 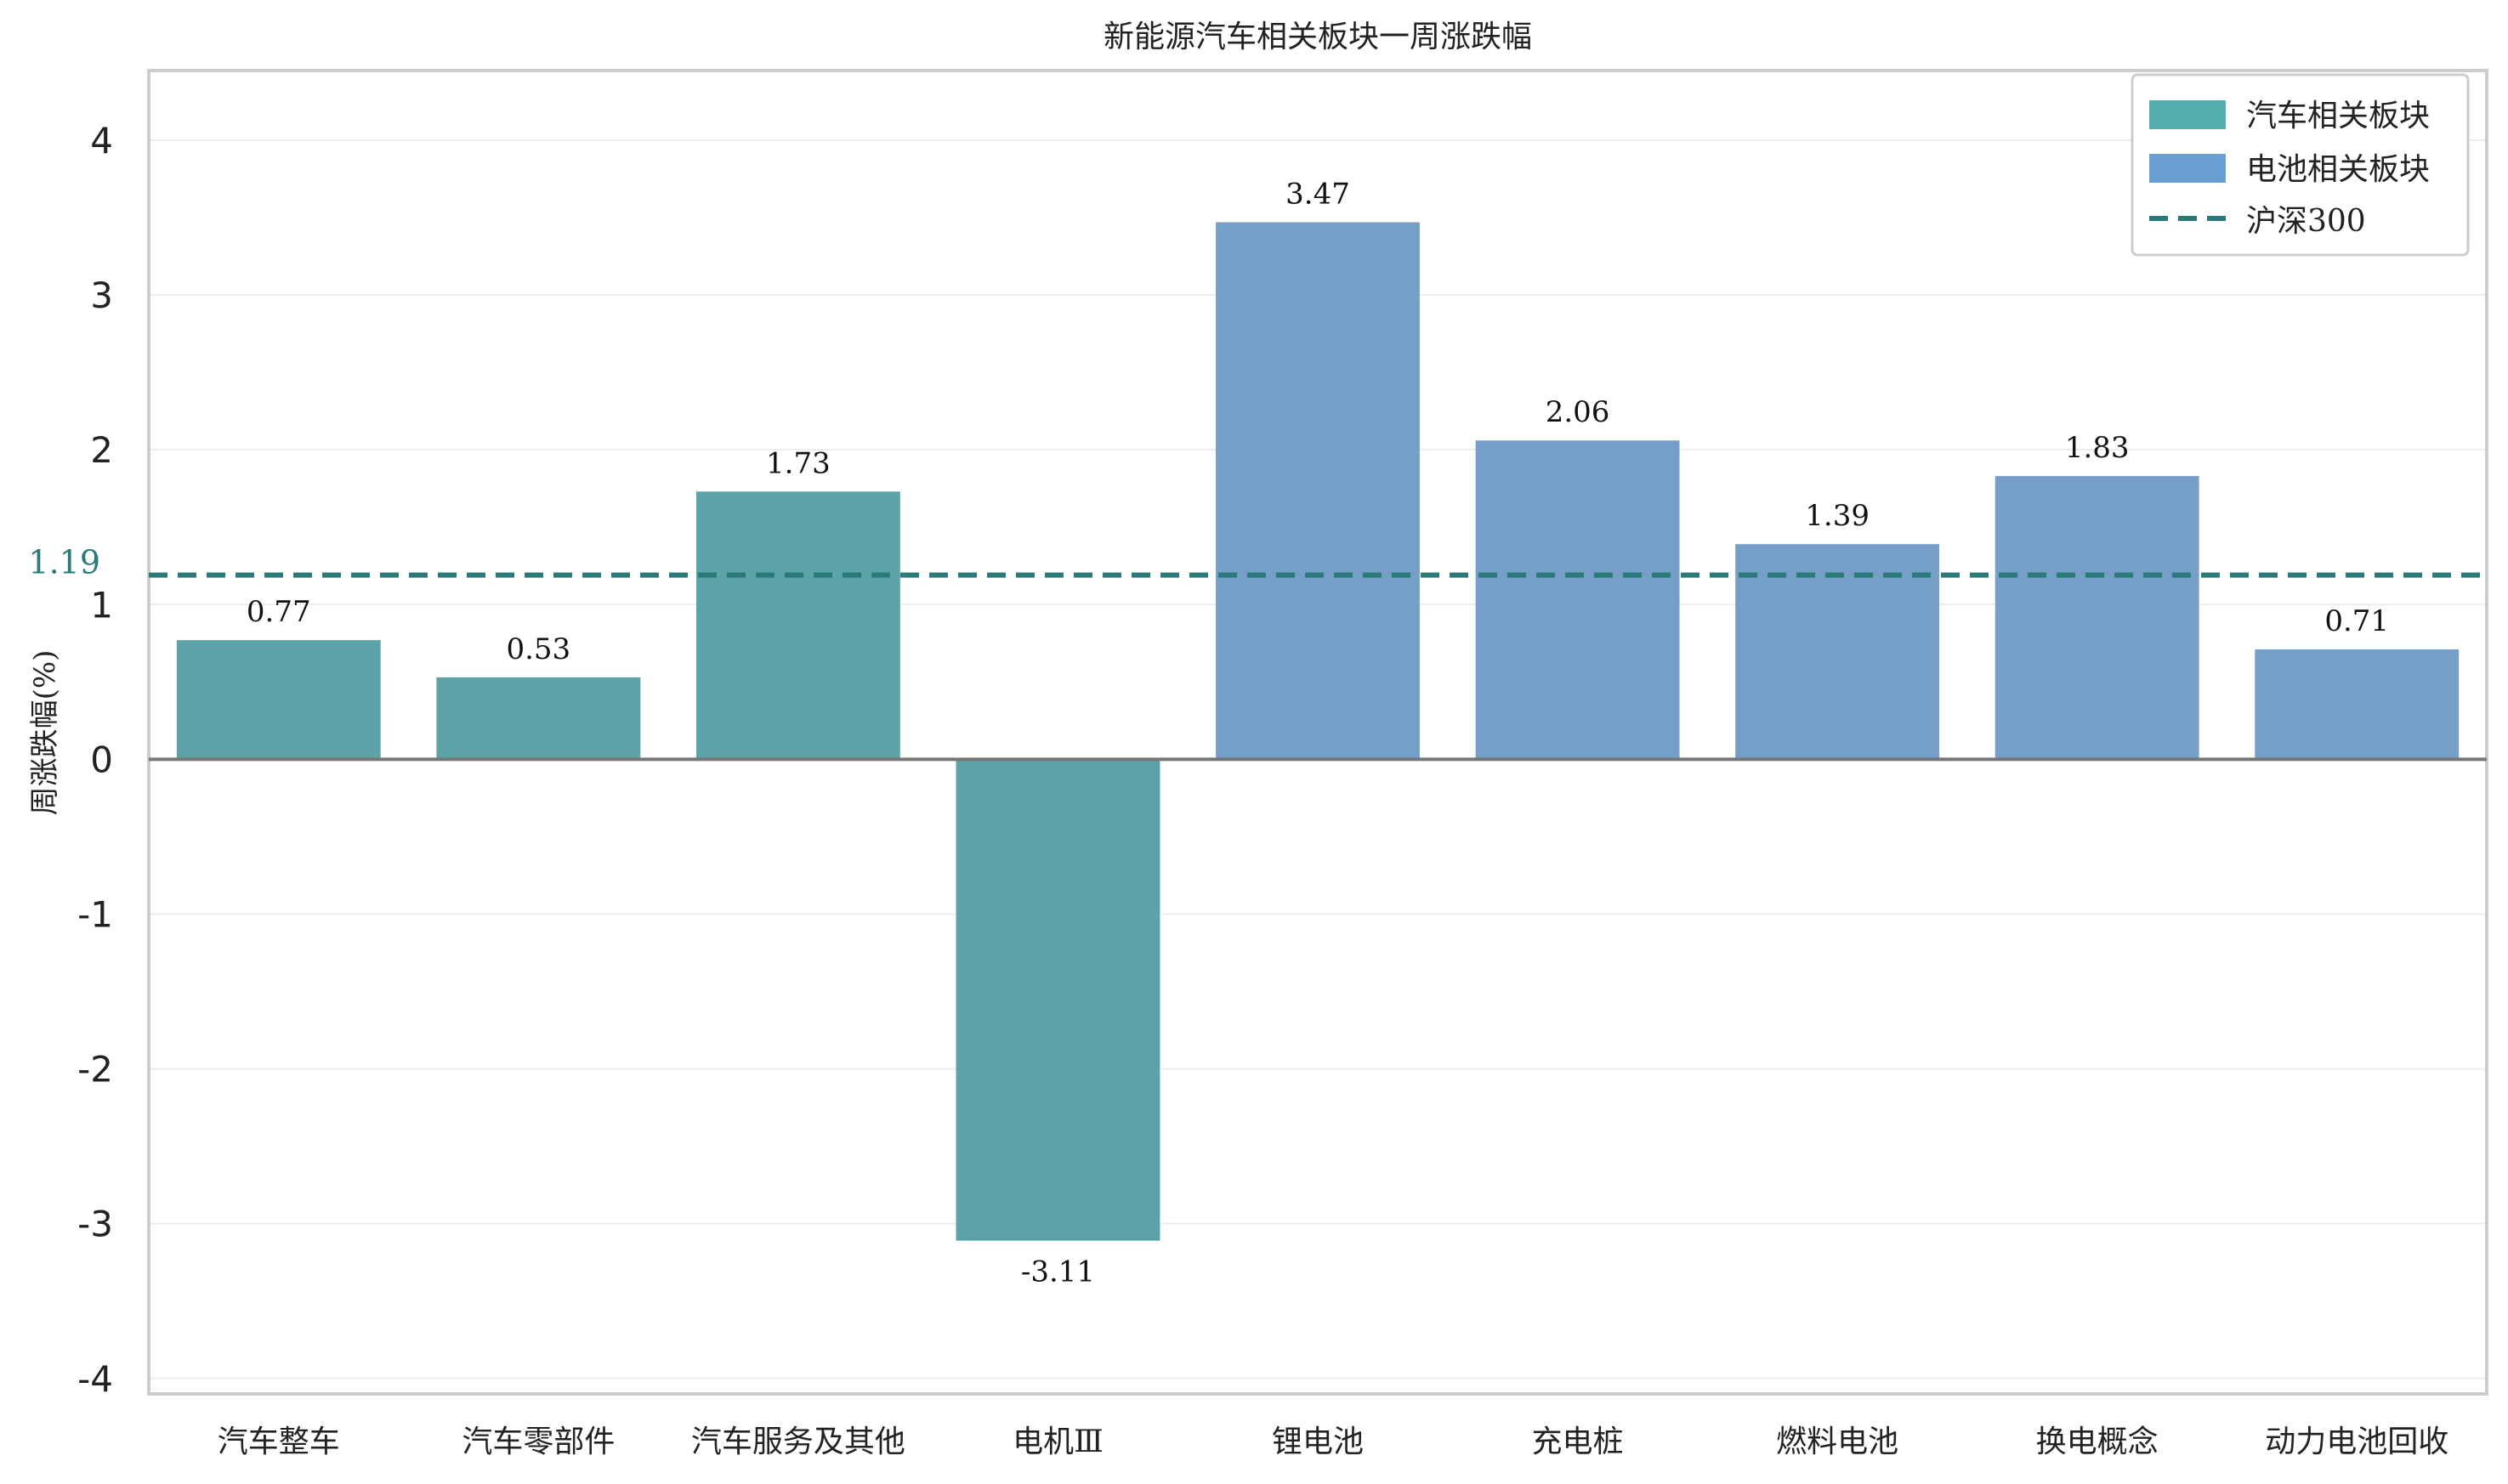 I want to click on legend-swatch-battery, so click(x=2187, y=168).